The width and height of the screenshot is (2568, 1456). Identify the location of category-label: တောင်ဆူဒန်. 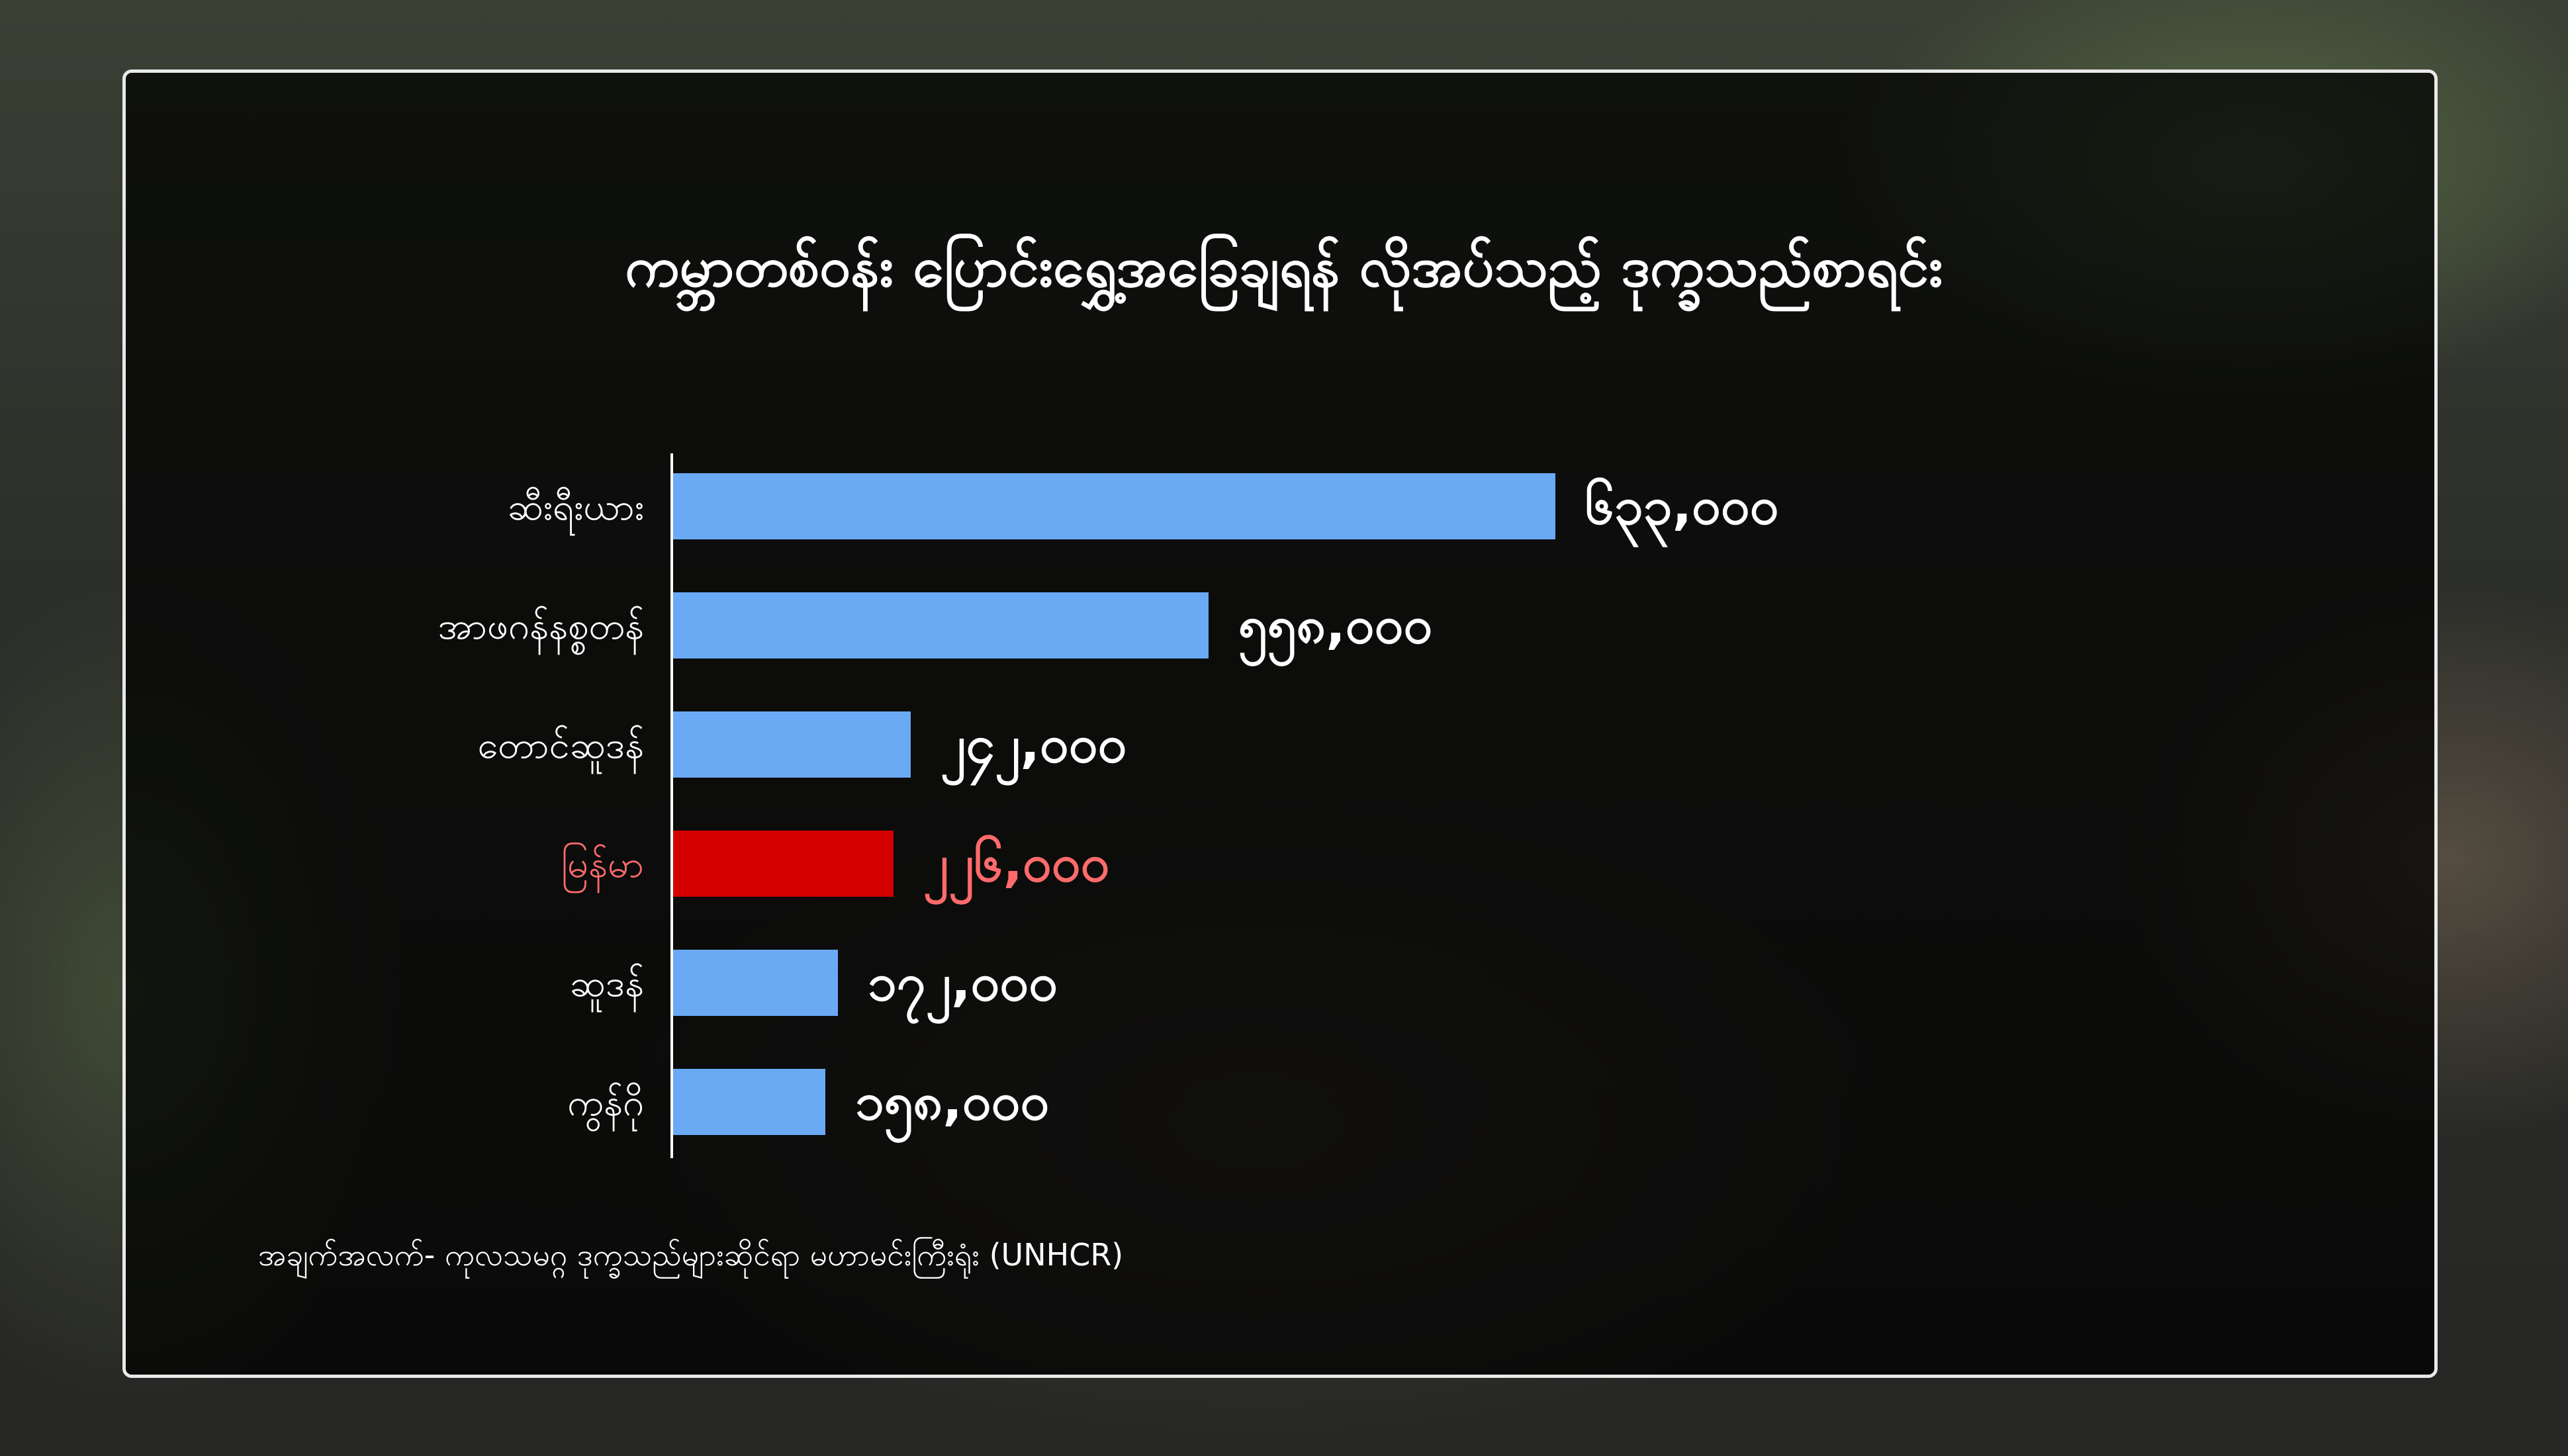
(561, 749).